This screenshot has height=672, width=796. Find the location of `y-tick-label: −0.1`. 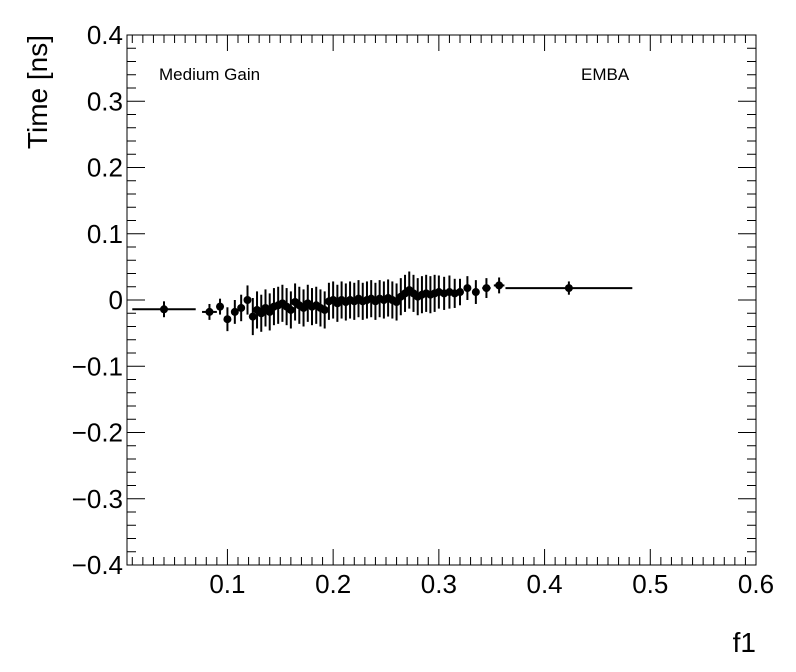

y-tick-label: −0.1 is located at coordinates (97, 366).